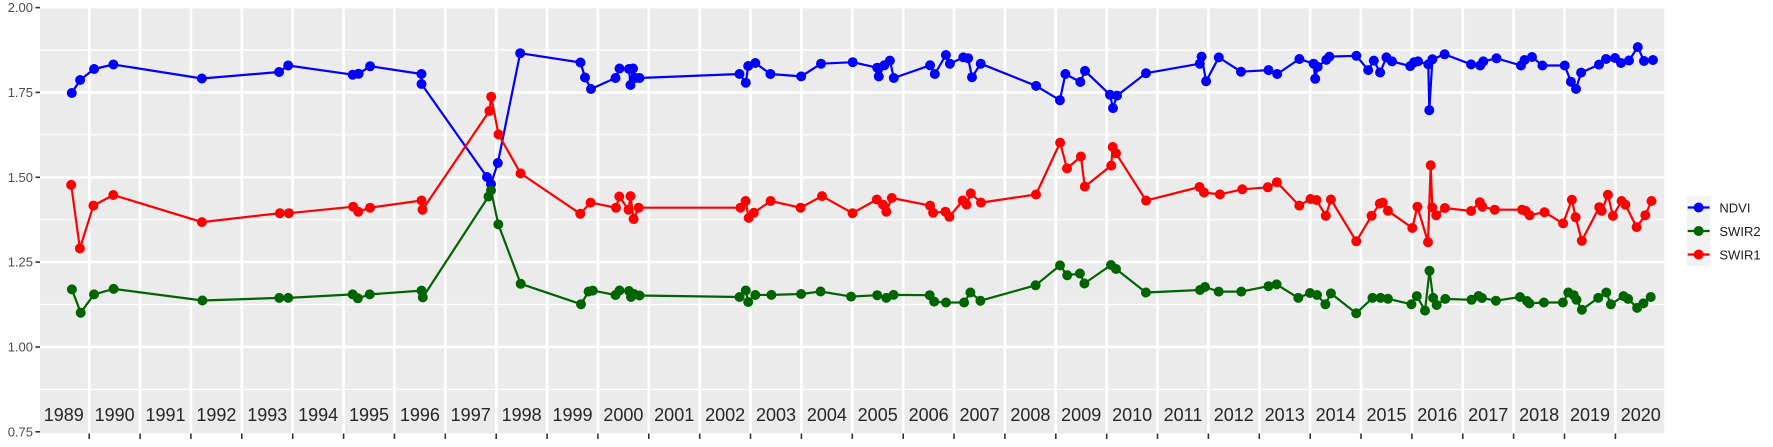  Describe the element at coordinates (572, 415) in the screenshot. I see `svg-text: 1999` at that location.